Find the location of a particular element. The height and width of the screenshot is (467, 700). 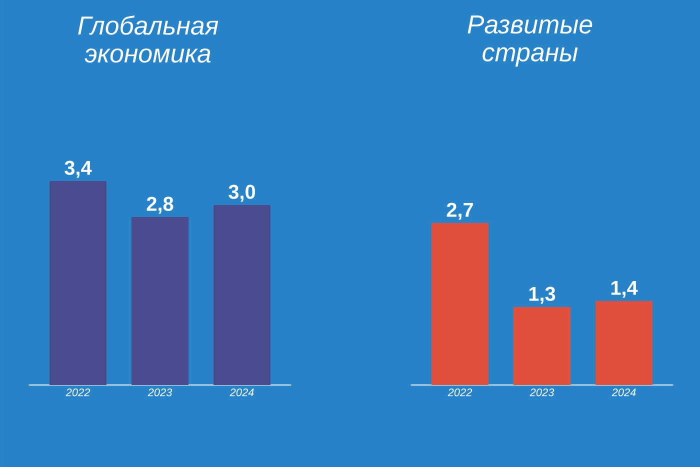

data-label: 3,0 is located at coordinates (242, 193).